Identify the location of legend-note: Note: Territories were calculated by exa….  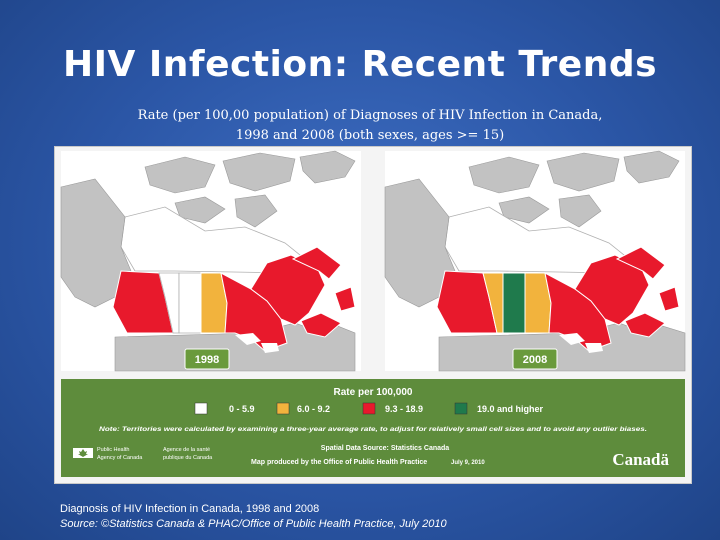
(373, 429).